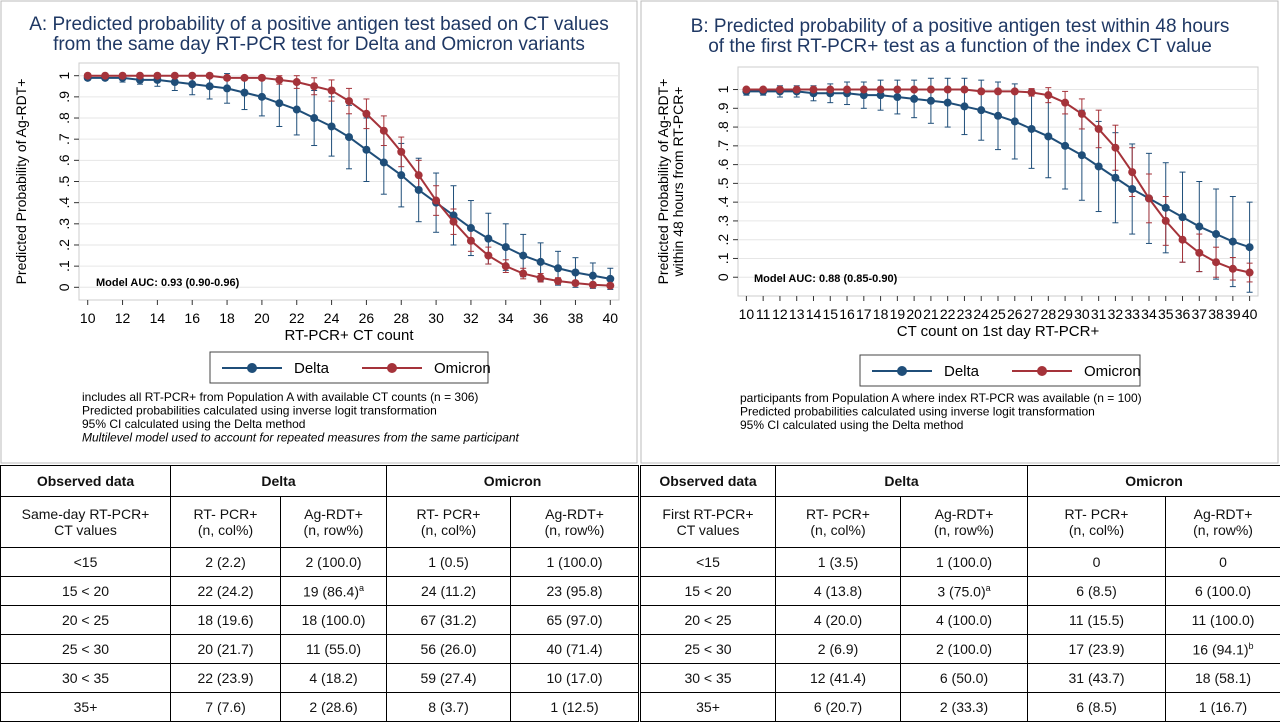 This screenshot has height=722, width=1280. Describe the element at coordinates (21, 182) in the screenshot. I see `y-axis-label: Predicted Probability of Ag-RDT+` at that location.